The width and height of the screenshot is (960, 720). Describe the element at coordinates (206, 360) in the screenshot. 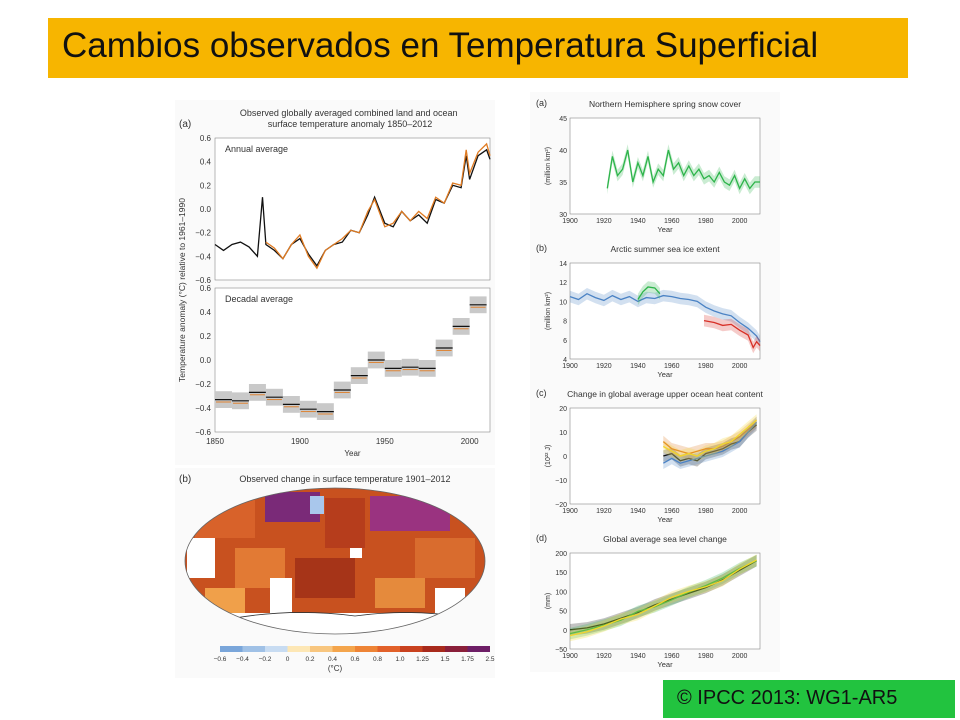

I see `decadal-ytick-label: 0.0` at that location.